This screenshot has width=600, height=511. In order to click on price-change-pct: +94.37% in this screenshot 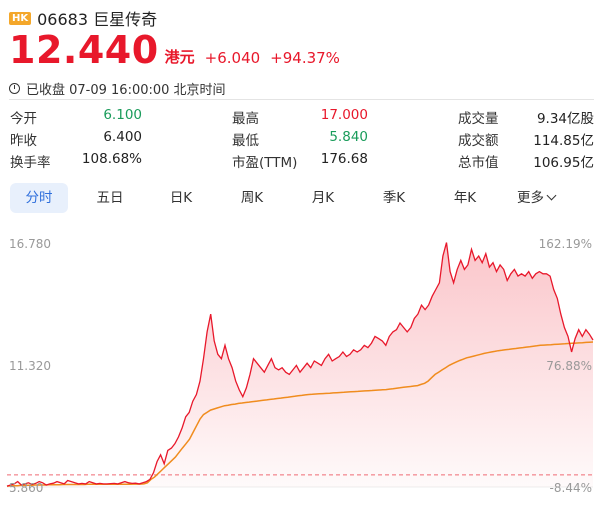, I will do `click(305, 58)`.